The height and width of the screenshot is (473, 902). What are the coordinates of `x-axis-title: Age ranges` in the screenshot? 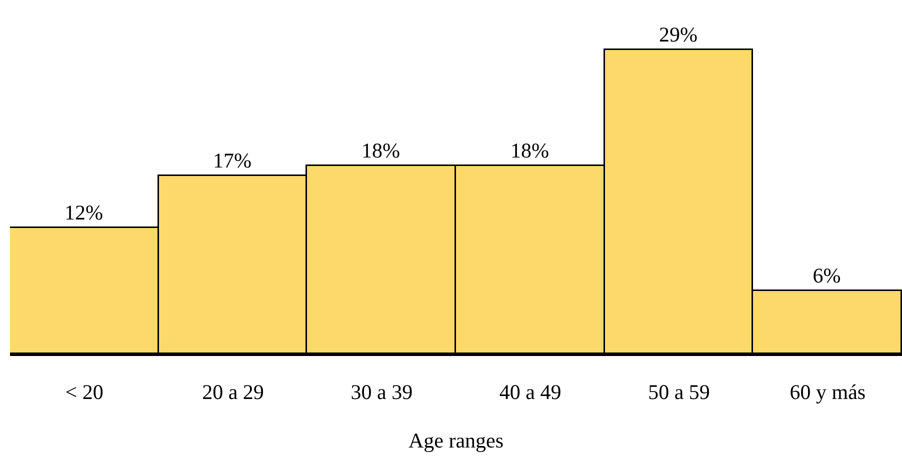 It's located at (456, 440).